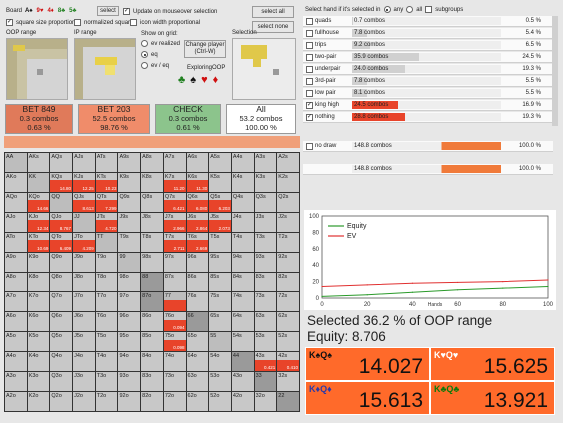 This screenshot has width=563, height=423. I want to click on hand-class-row: trips 9.2 combos 6.5 %, so click(428, 45).